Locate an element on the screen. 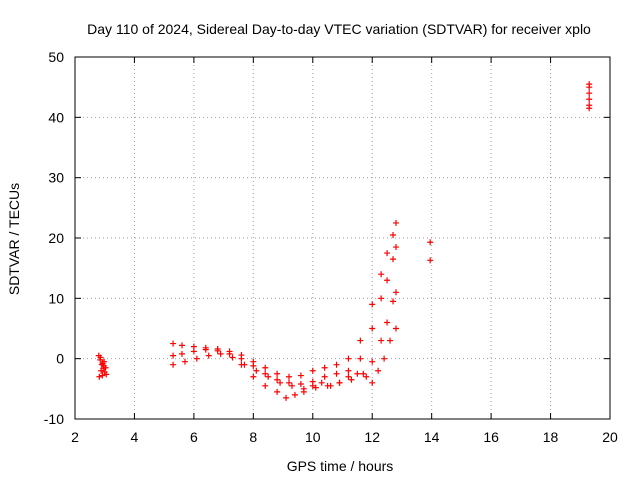  y-tick-label: 40 is located at coordinates (56, 117).